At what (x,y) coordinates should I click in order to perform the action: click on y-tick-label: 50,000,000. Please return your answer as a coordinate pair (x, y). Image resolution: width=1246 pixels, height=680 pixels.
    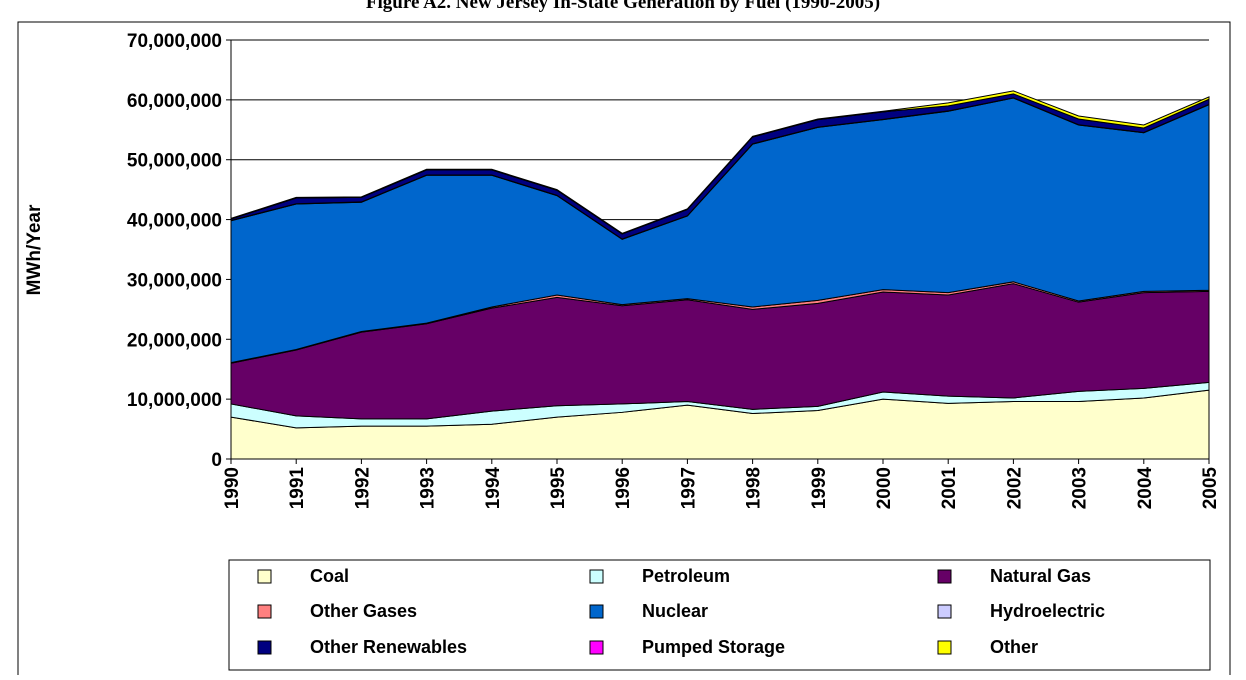
    Looking at the image, I should click on (174, 161).